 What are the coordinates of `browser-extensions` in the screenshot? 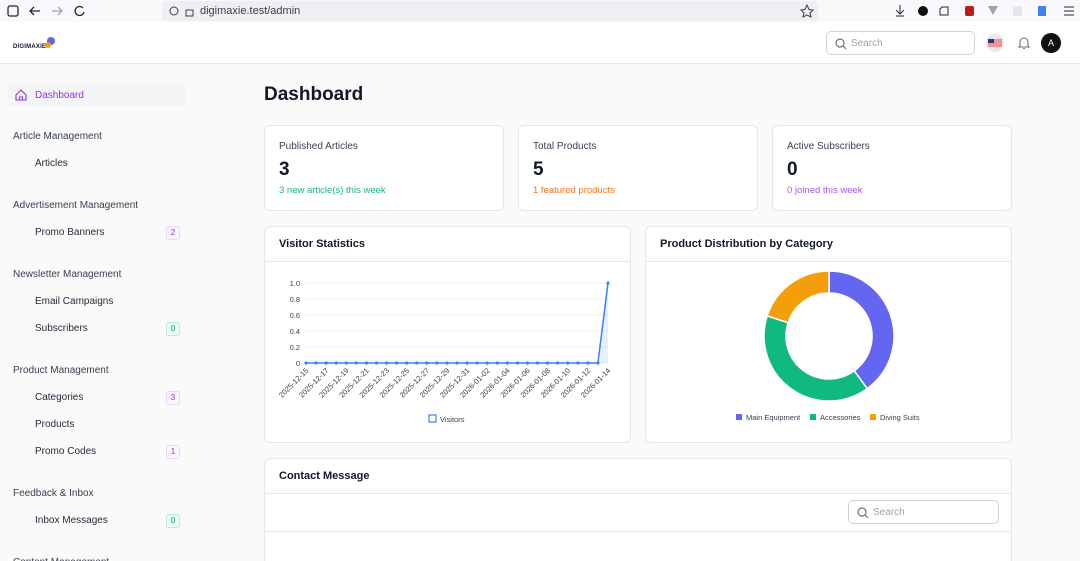 It's located at (985, 11).